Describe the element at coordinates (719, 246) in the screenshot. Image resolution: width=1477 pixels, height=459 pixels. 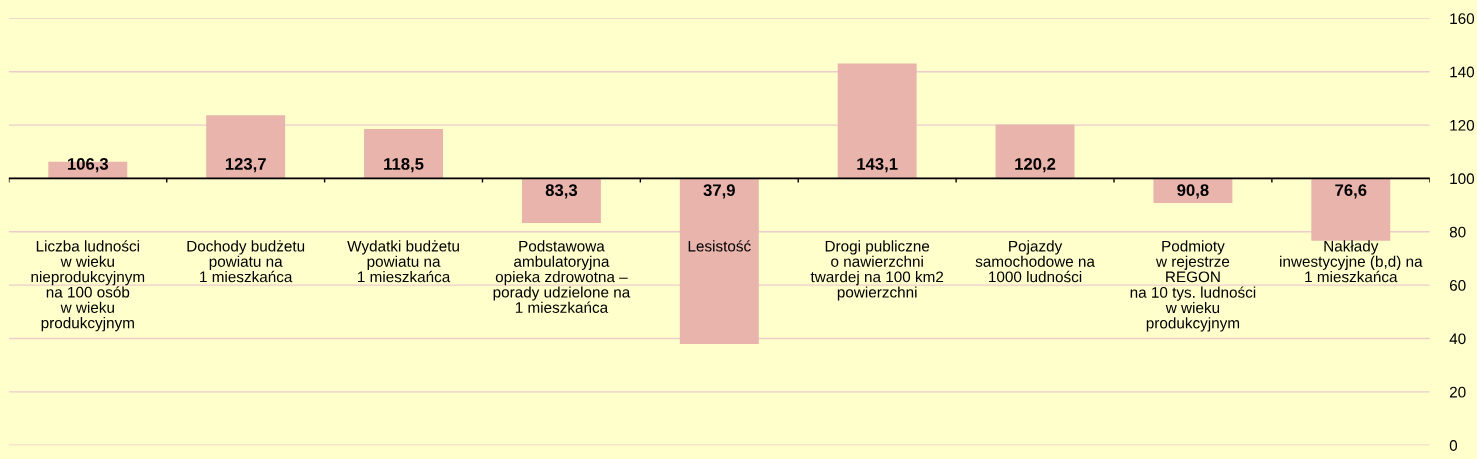
I see `x-tick-label: Lesistość` at that location.